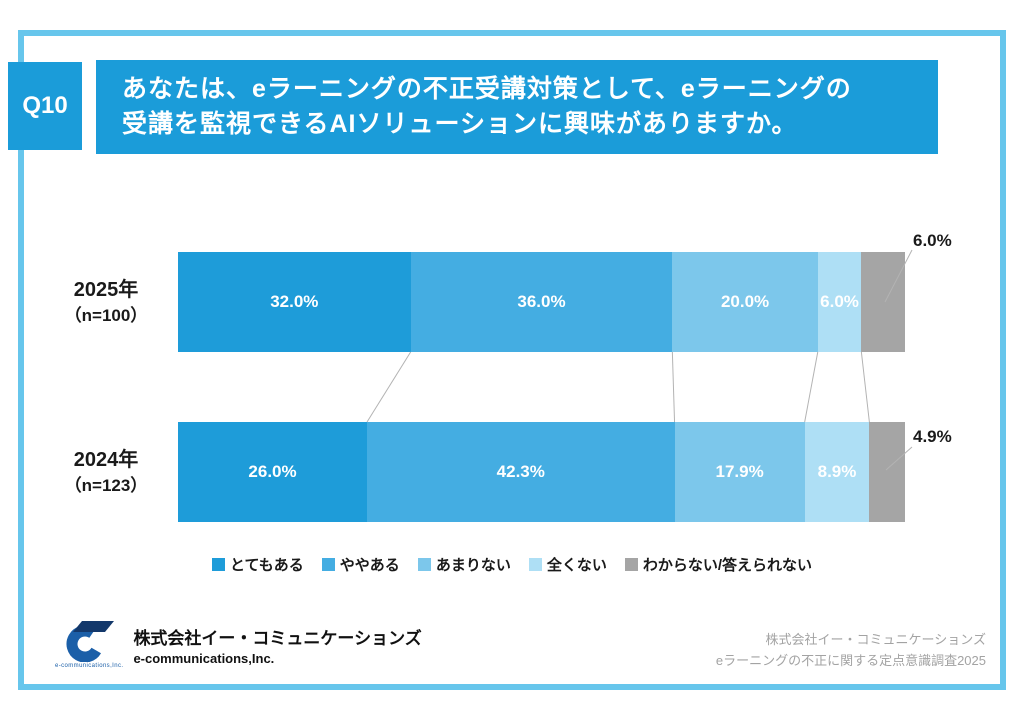 Image resolution: width=1024 pixels, height=708 pixels. Describe the element at coordinates (727, 565) in the screenshot. I see `legend-label: わからない/答えられない` at that location.